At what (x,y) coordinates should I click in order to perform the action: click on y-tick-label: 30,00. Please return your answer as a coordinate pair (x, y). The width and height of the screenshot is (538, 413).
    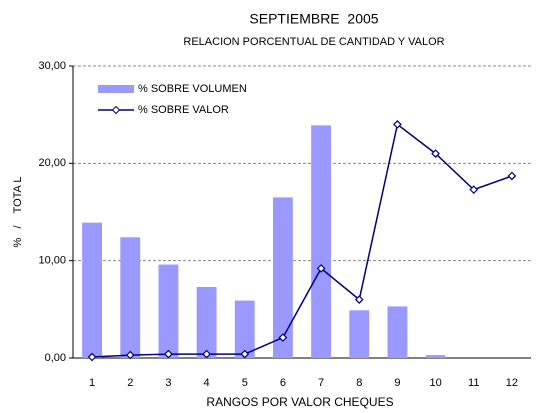
    Looking at the image, I should click on (52, 66).